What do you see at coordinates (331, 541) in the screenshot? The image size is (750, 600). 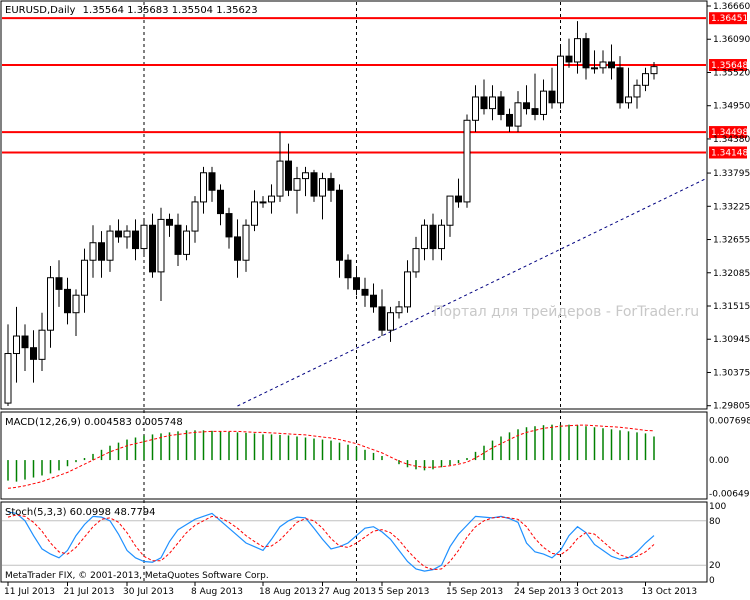 I see `stoch-k-line` at bounding box center [331, 541].